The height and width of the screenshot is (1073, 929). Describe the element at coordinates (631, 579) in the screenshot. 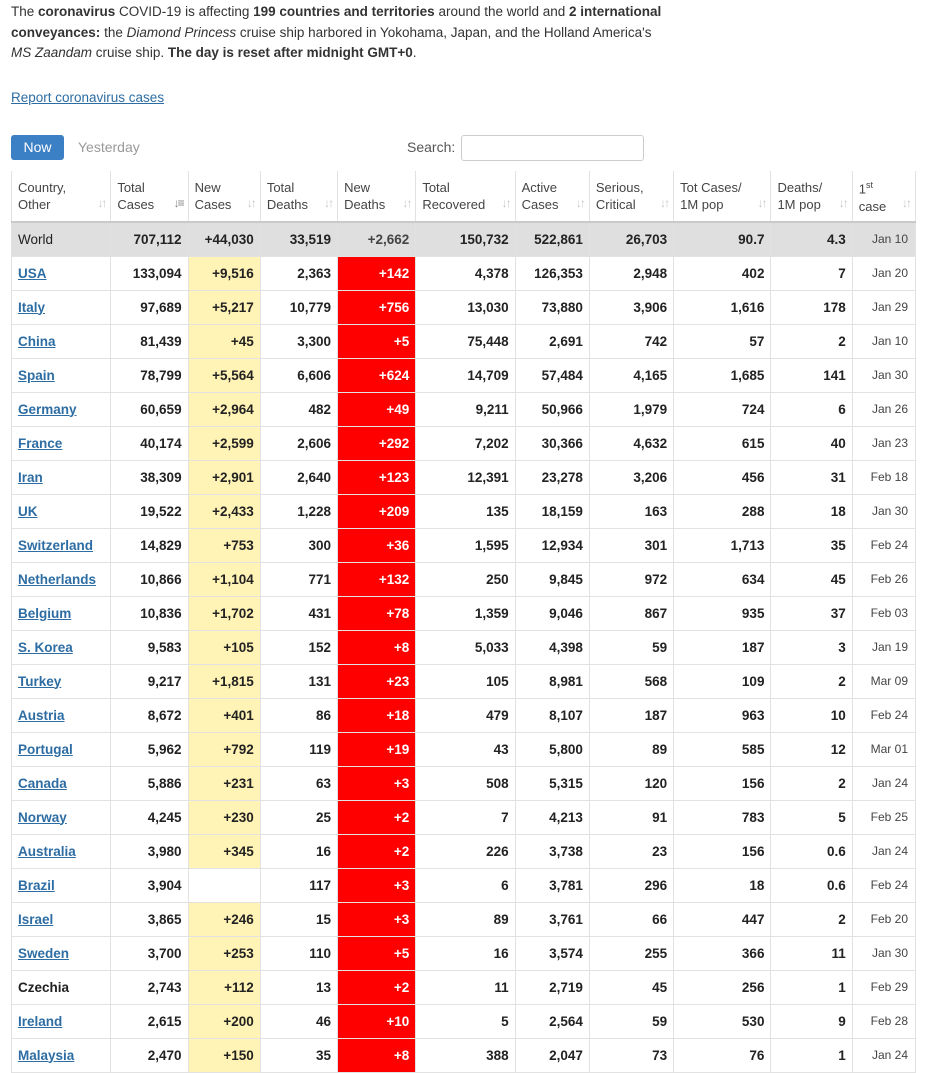

I see `serious-critical-cell: 972` at that location.